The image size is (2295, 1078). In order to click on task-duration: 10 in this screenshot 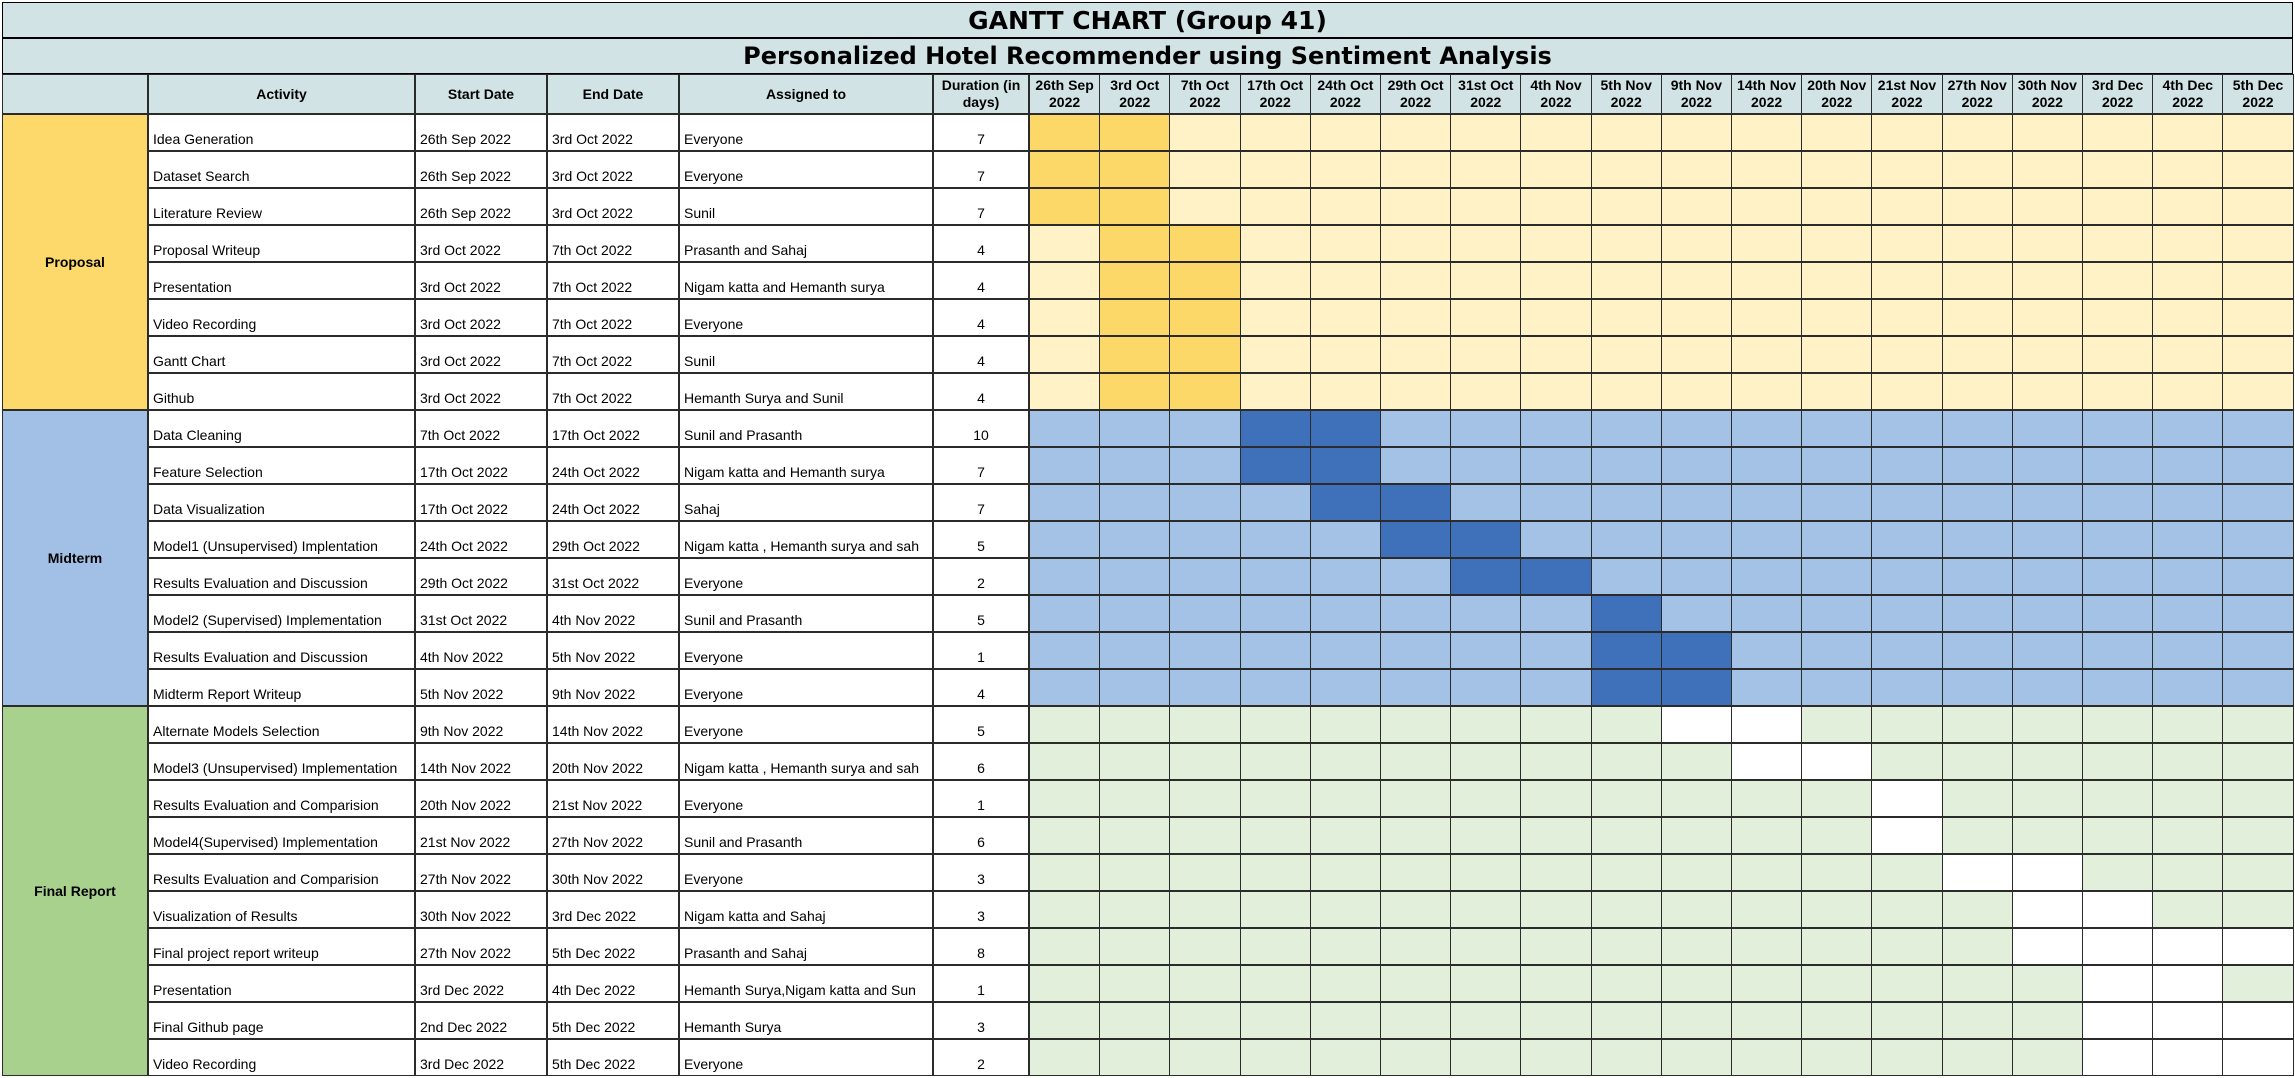, I will do `click(981, 428)`.